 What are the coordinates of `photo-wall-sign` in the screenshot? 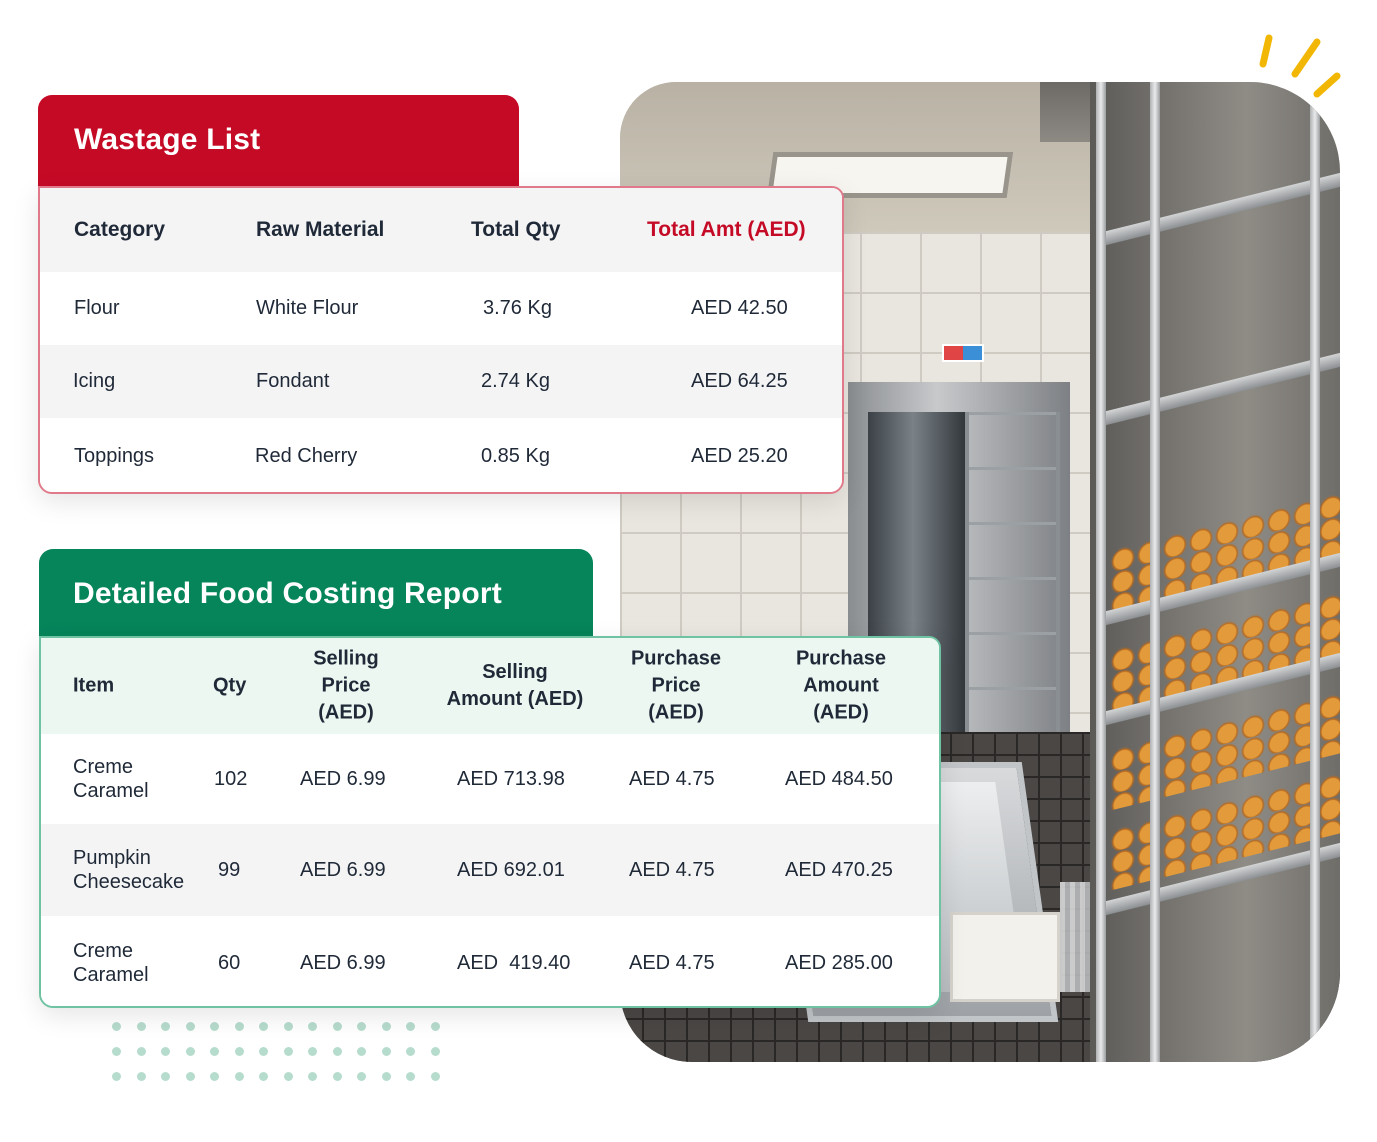 It's located at (963, 353).